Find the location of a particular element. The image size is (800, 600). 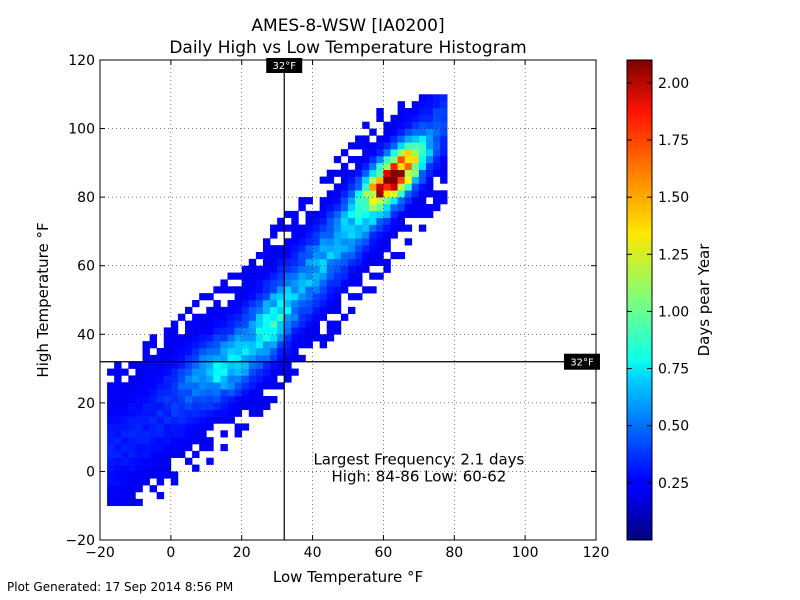

chart-subtitle: Daily High vs Low Temperature Histogram is located at coordinates (347, 48).